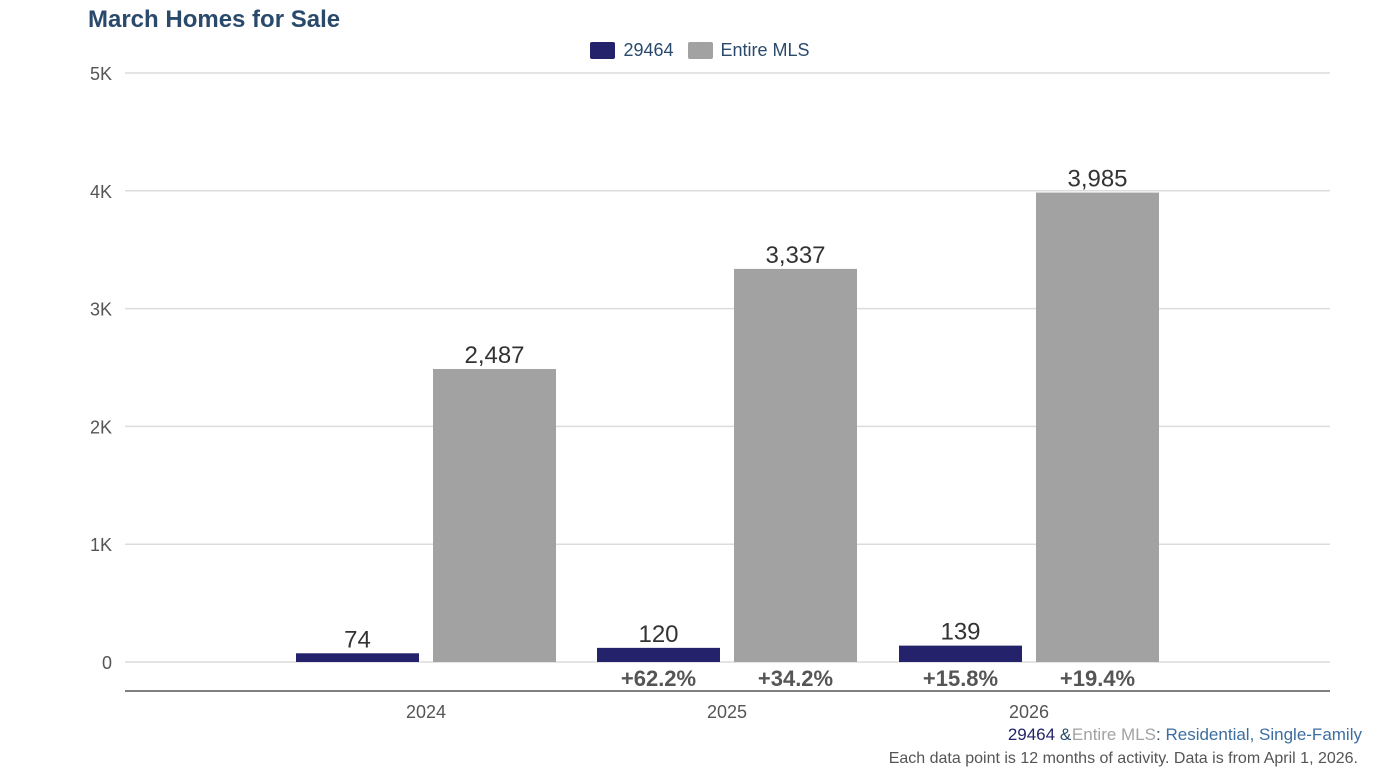 The height and width of the screenshot is (774, 1400). I want to click on footer-amp: &, so click(1065, 734).